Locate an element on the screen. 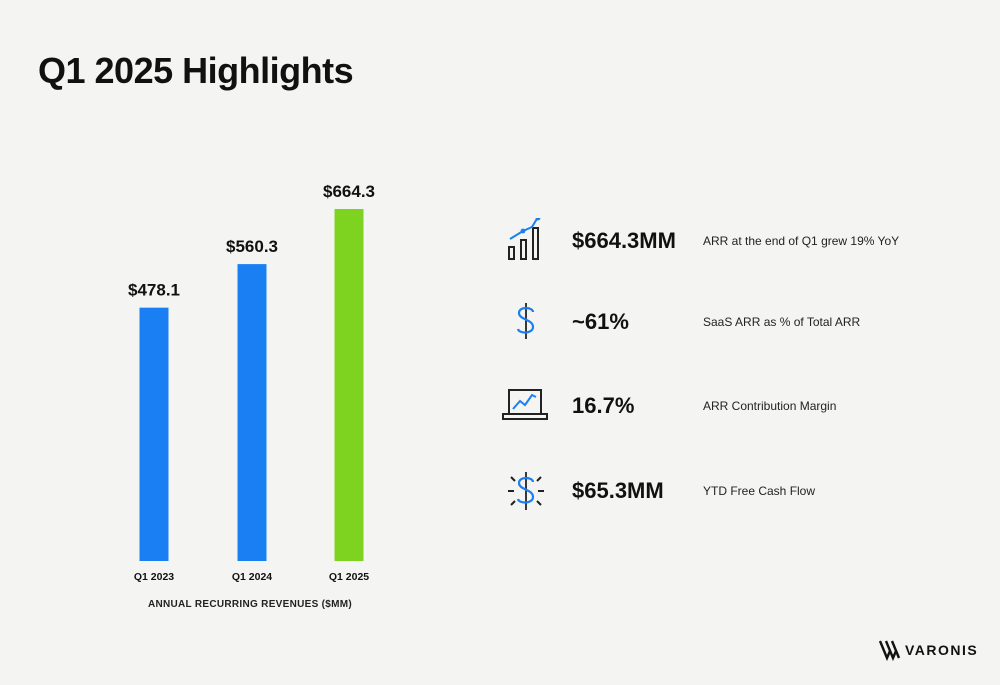 The width and height of the screenshot is (1000, 685). metric-saas-arr: ~61% SaaS ARR as % of Total ARR is located at coordinates (720, 322).